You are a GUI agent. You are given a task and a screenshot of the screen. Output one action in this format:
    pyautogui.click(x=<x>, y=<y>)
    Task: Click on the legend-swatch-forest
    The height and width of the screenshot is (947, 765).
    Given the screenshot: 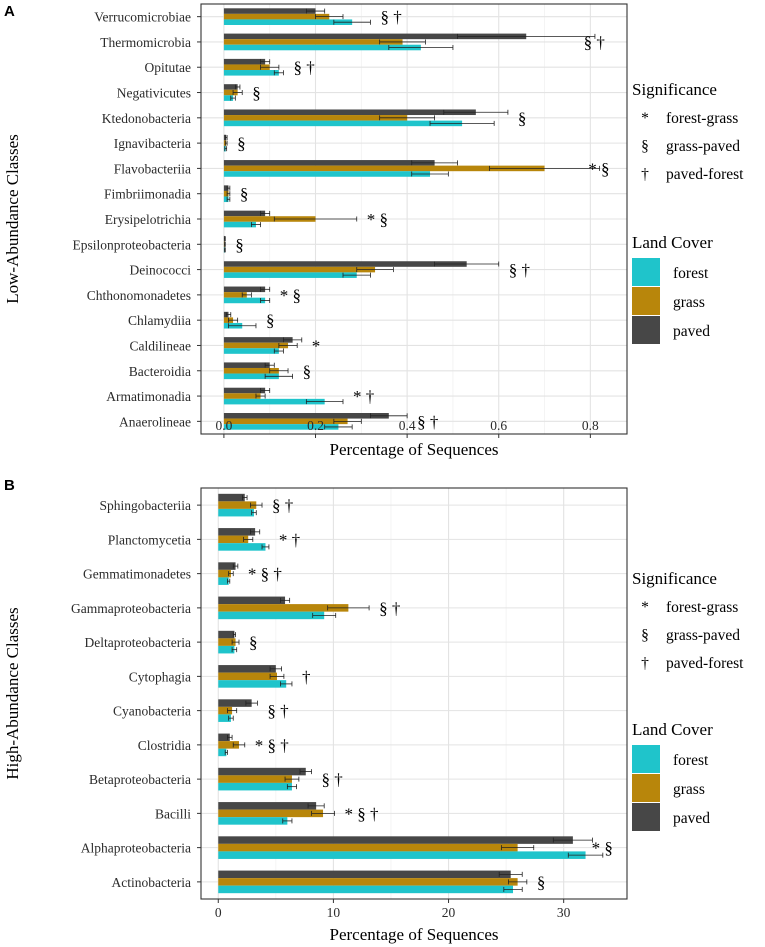 What is the action you would take?
    pyautogui.click(x=646, y=272)
    